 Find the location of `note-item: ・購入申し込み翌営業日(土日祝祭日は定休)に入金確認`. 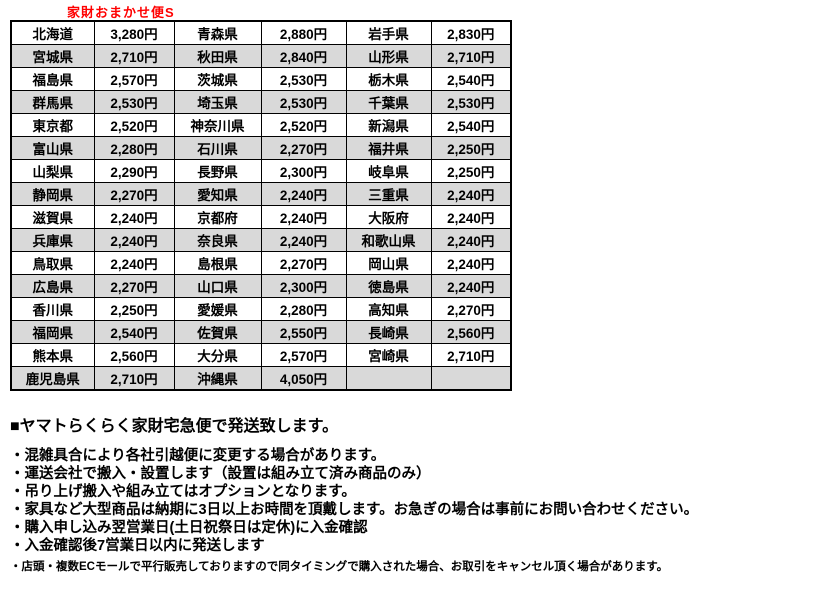

note-item: ・購入申し込み翌営業日(土日祝祭日は定休)に入金確認 is located at coordinates (189, 528).